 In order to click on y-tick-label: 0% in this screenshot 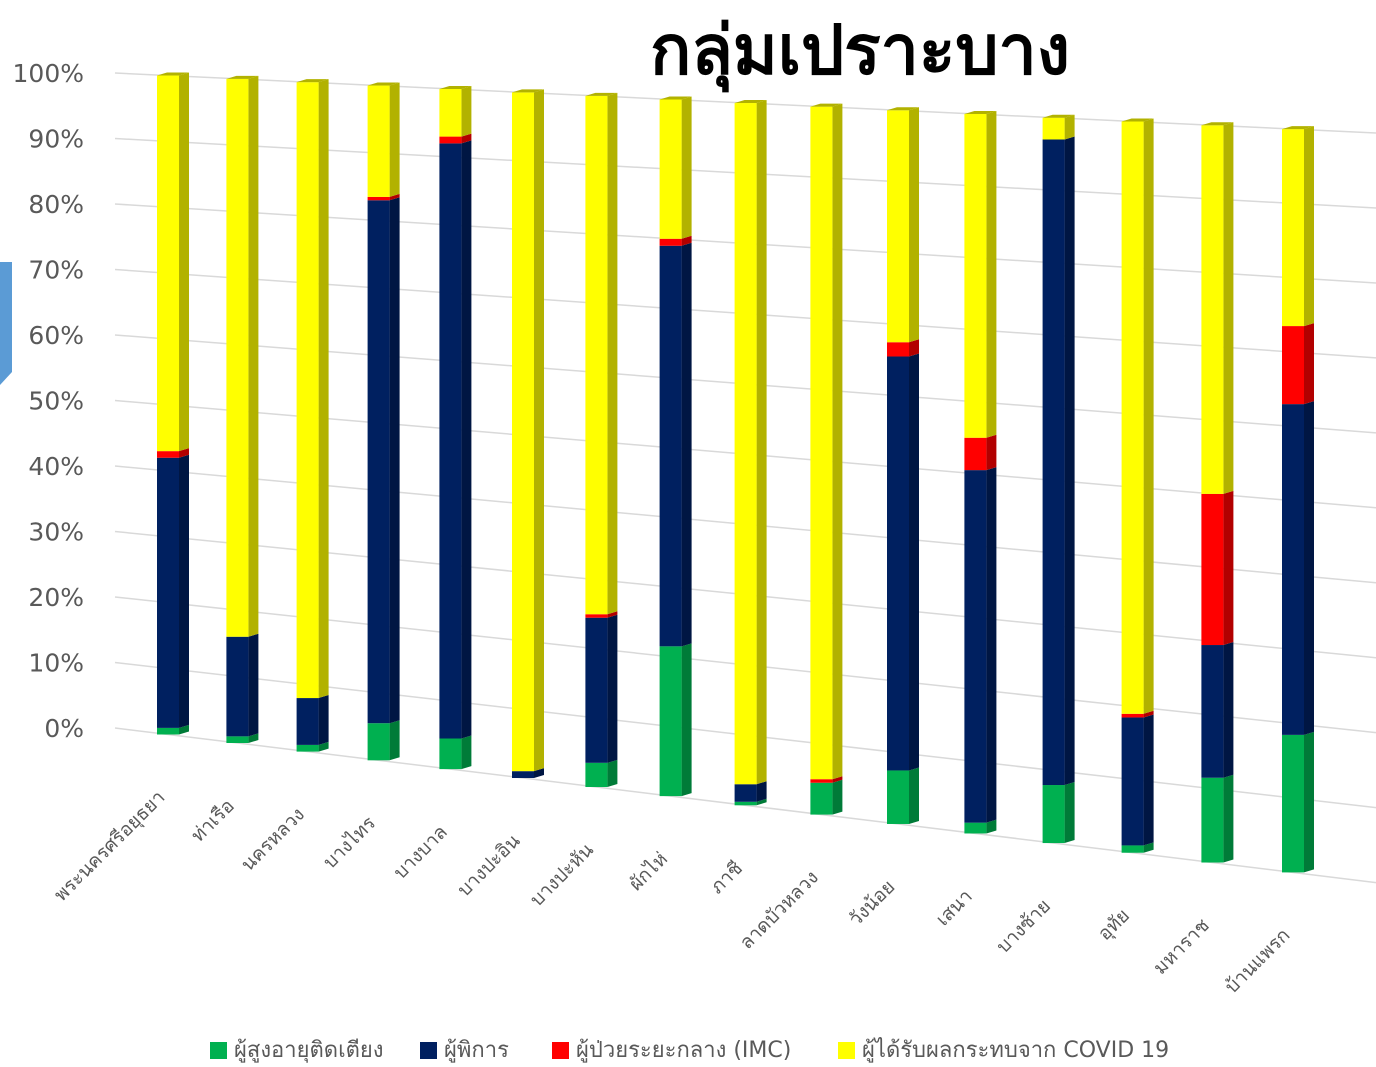, I will do `click(64, 728)`.